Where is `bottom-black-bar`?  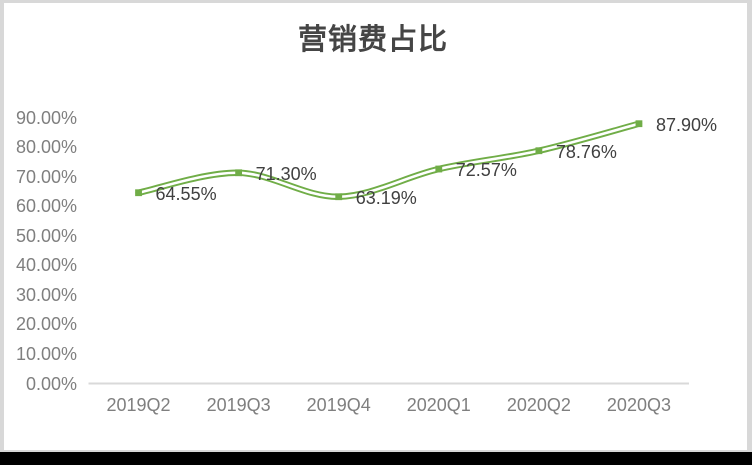
bottom-black-bar is located at coordinates (376, 458).